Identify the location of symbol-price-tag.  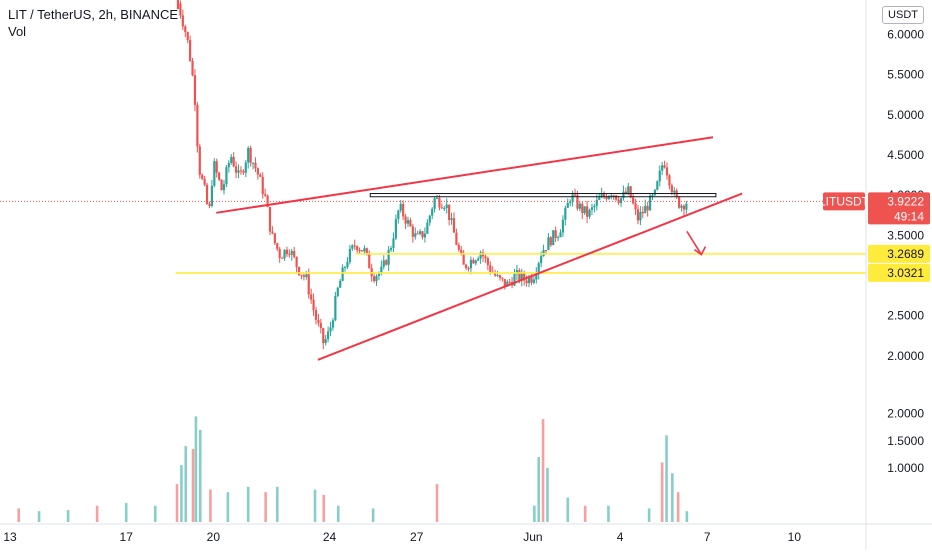
(844, 201).